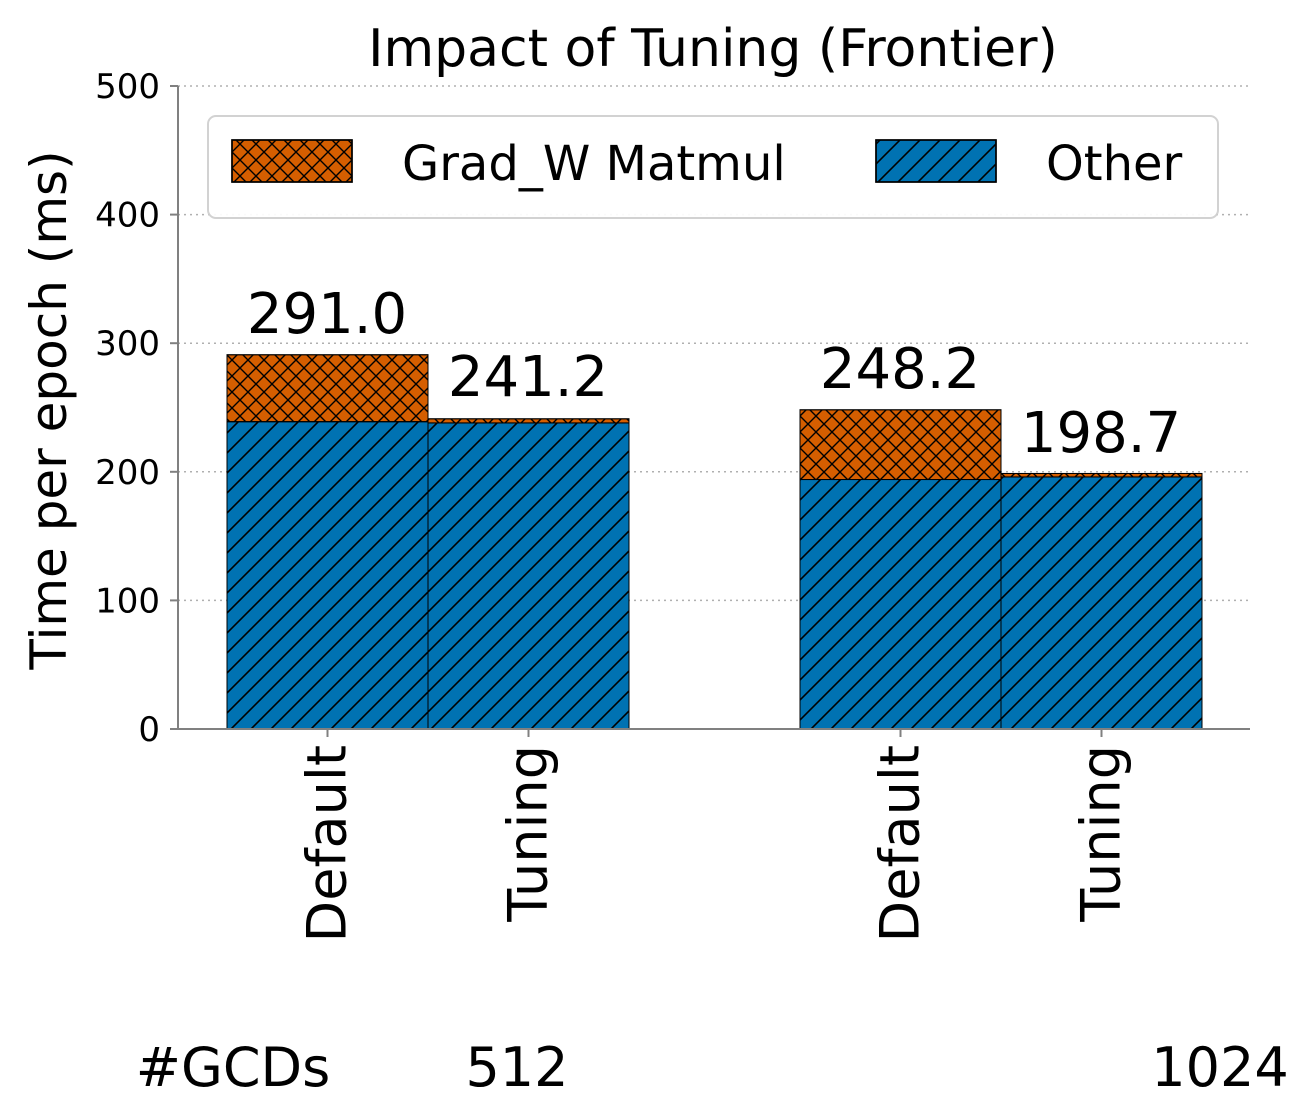 This screenshot has height=1119, width=1307. I want to click on total-labels: 291.0 241.2 248.2 198.7, so click(714, 374).